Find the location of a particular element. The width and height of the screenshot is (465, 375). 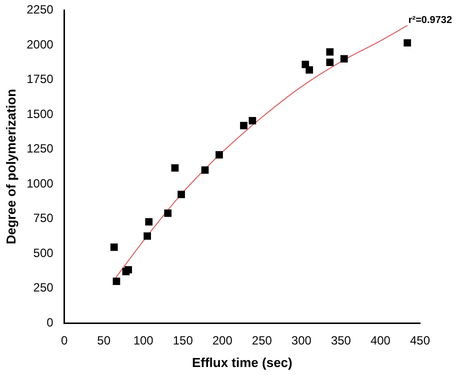

x-tick-label: 350 is located at coordinates (341, 341).